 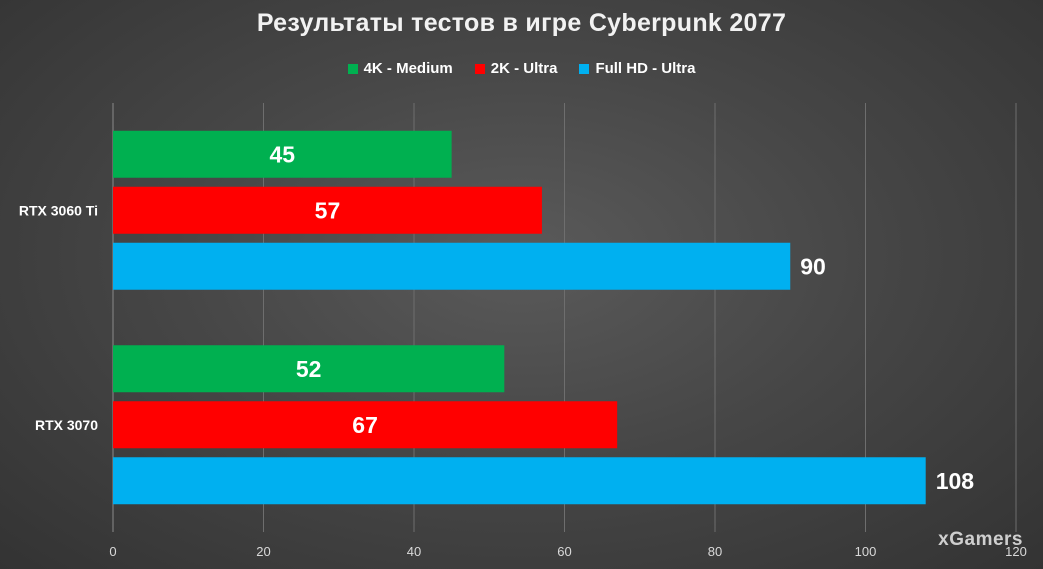 What do you see at coordinates (584, 68) in the screenshot?
I see `legend-swatch-fullhd-ultra` at bounding box center [584, 68].